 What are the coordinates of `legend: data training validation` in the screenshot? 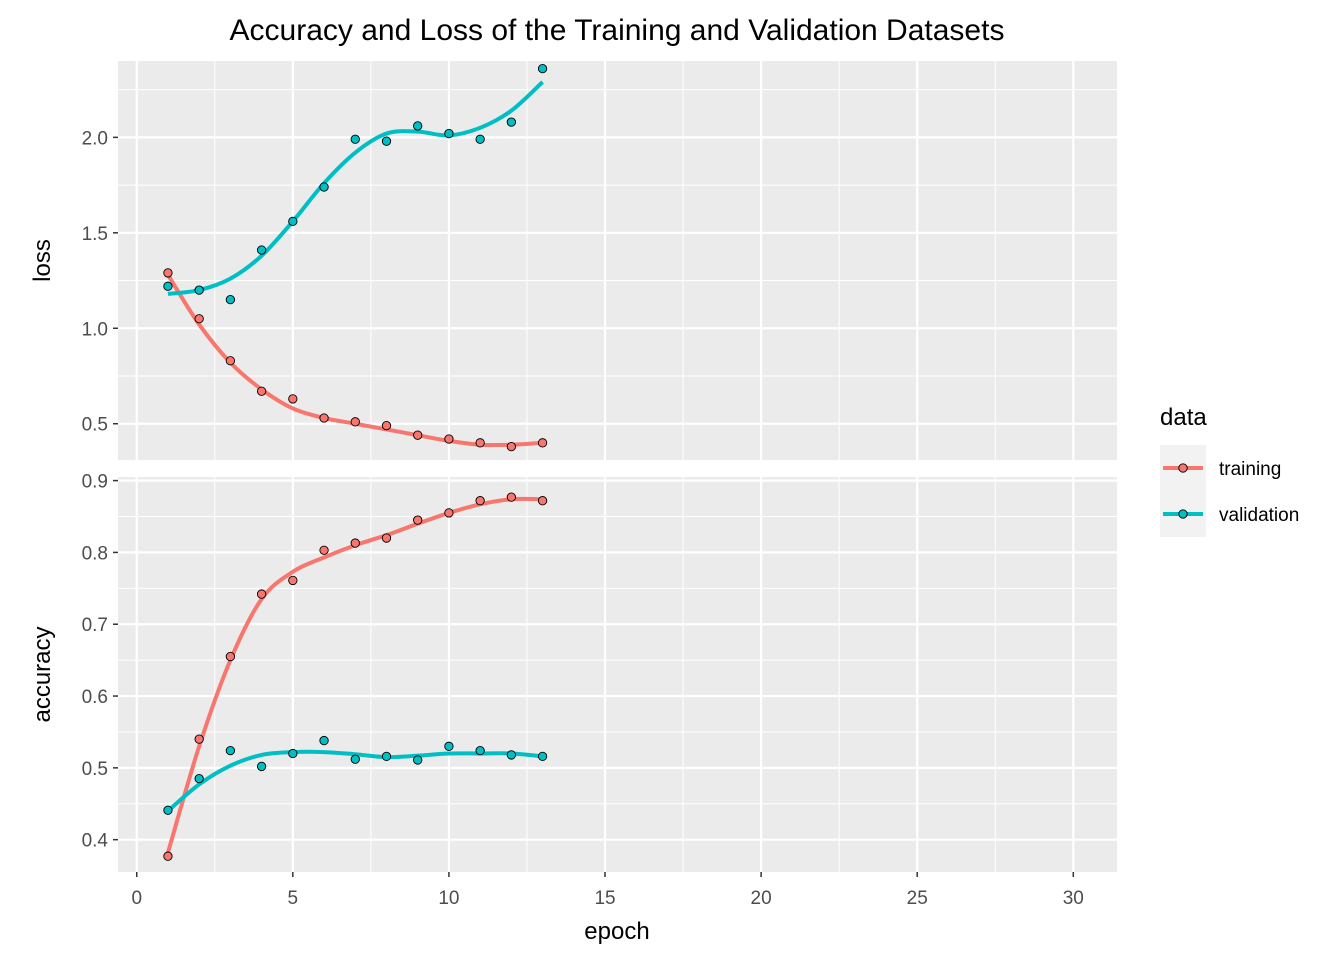 It's located at (1229, 470).